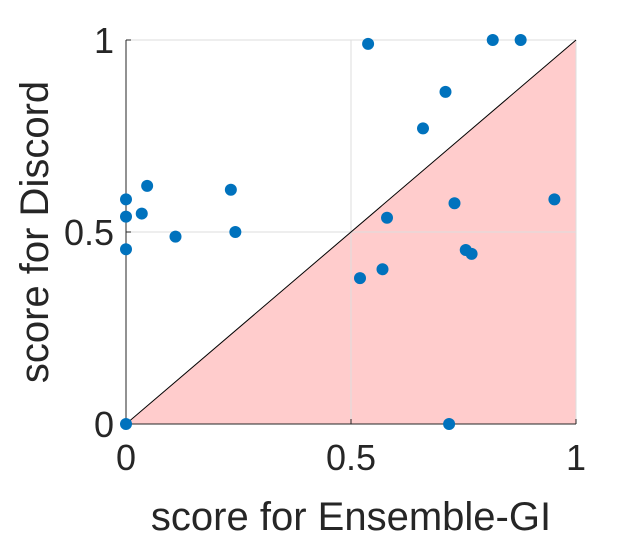 This screenshot has width=636, height=538. Describe the element at coordinates (126, 457) in the screenshot. I see `x-tick-label: 0` at that location.